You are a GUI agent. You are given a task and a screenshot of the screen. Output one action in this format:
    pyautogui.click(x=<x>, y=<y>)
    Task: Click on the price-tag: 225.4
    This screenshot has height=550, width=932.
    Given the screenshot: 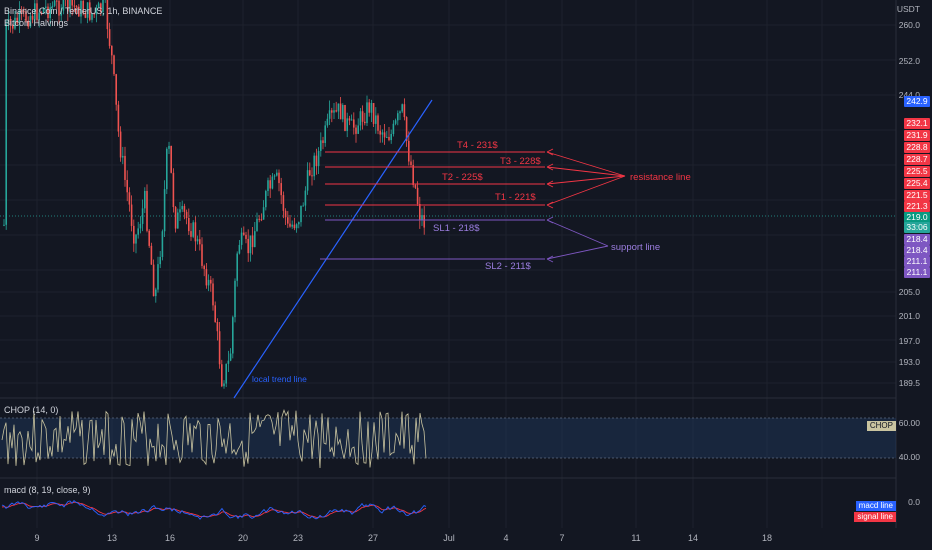 What is the action you would take?
    pyautogui.click(x=917, y=183)
    